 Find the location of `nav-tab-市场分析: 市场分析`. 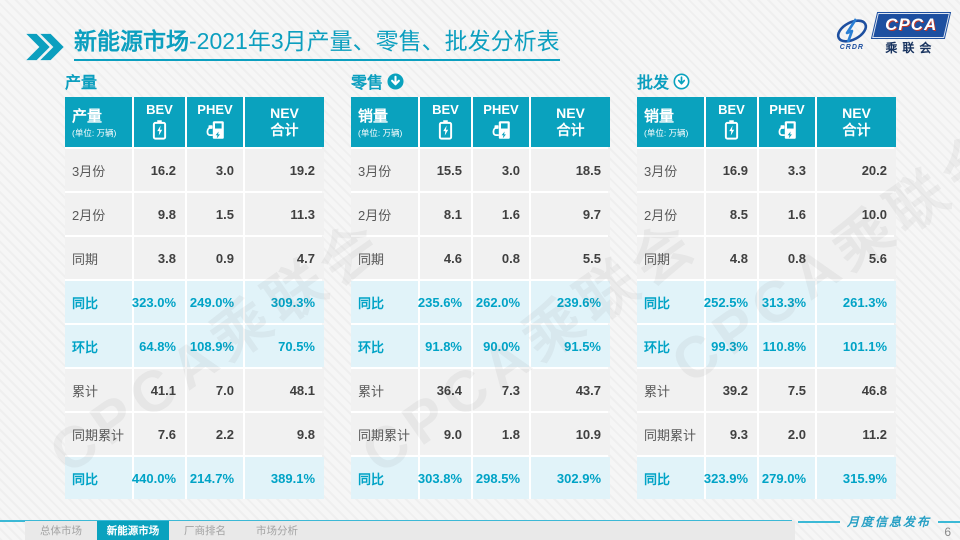

nav-tab-市场分析: 市场分析 is located at coordinates (277, 531).